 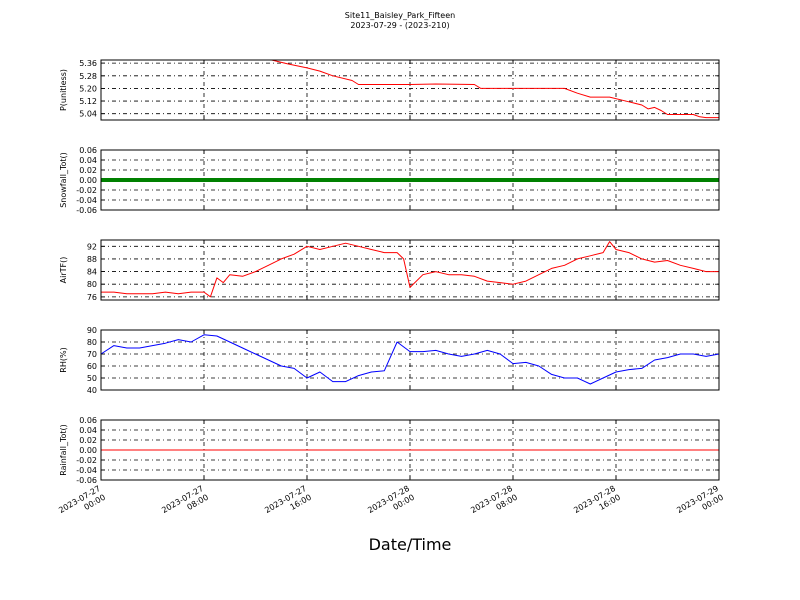 What do you see at coordinates (88, 114) in the screenshot?
I see `y-tick-label: 5.04` at bounding box center [88, 114].